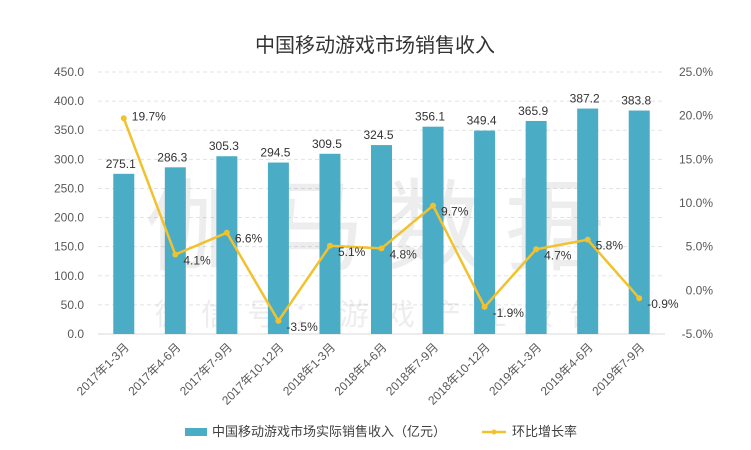  I want to click on x-tick-label: 2017年4-6月, so click(154, 369).